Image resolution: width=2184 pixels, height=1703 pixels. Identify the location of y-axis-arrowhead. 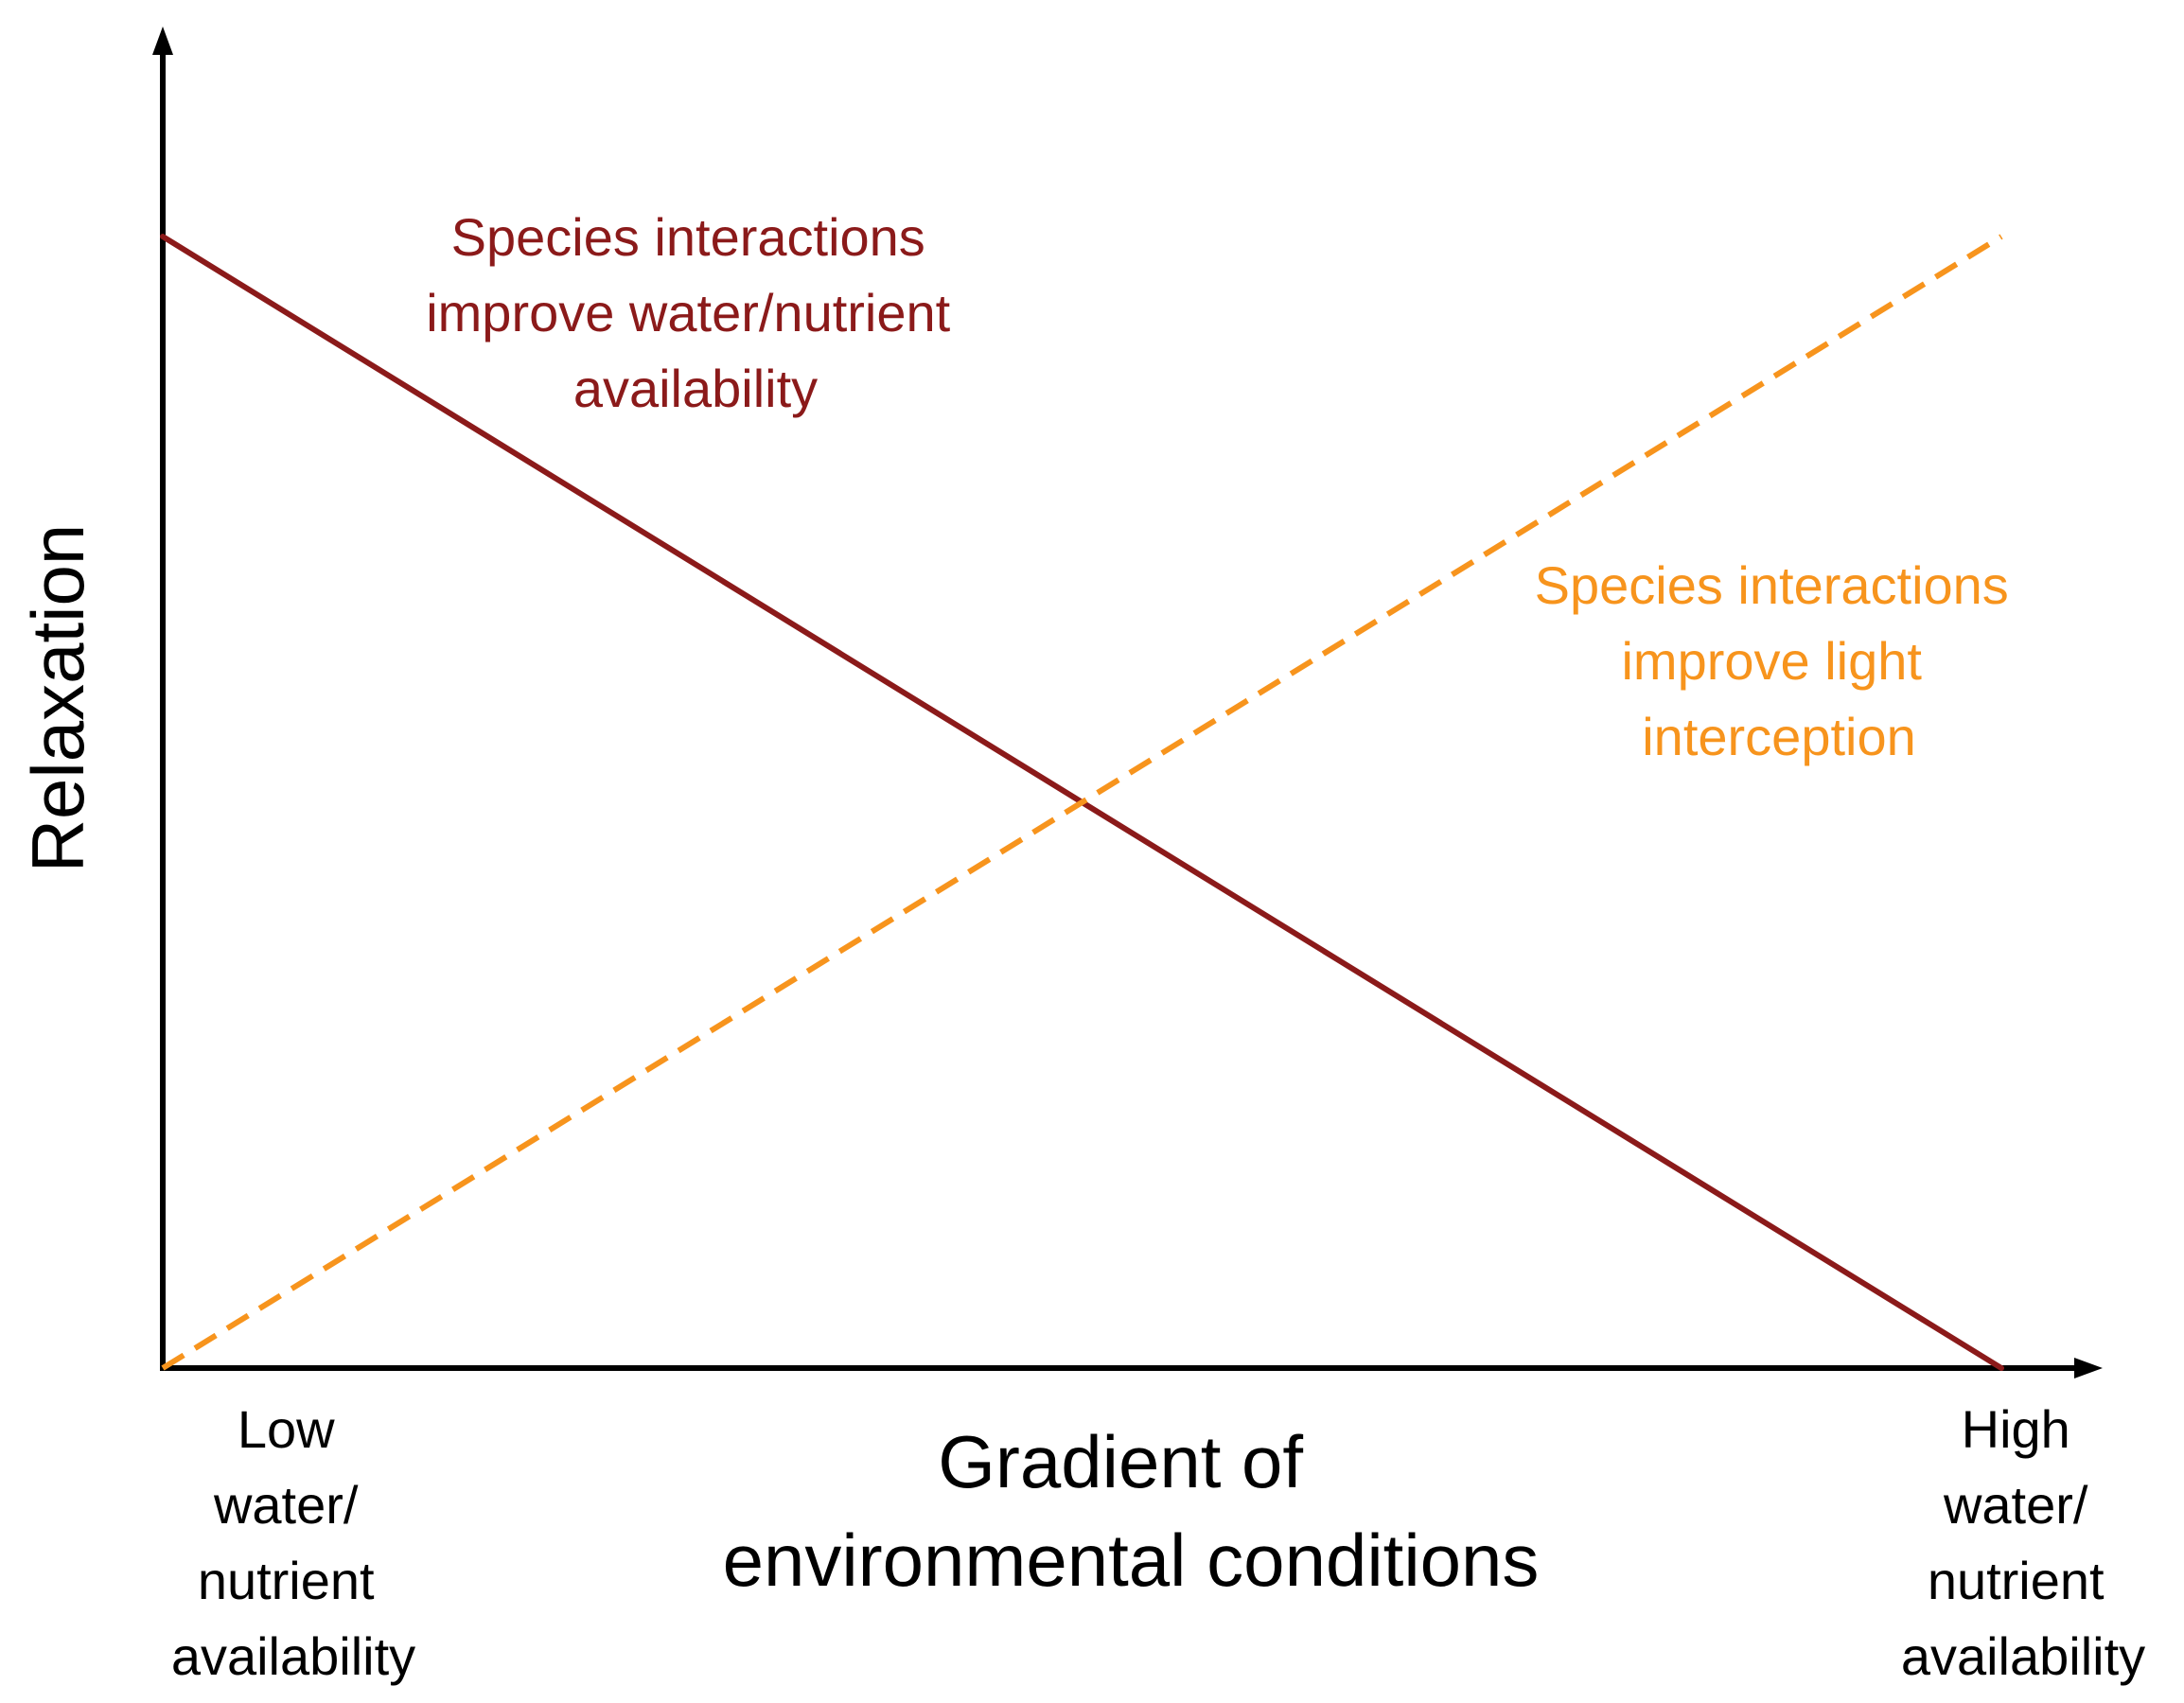
(162, 40).